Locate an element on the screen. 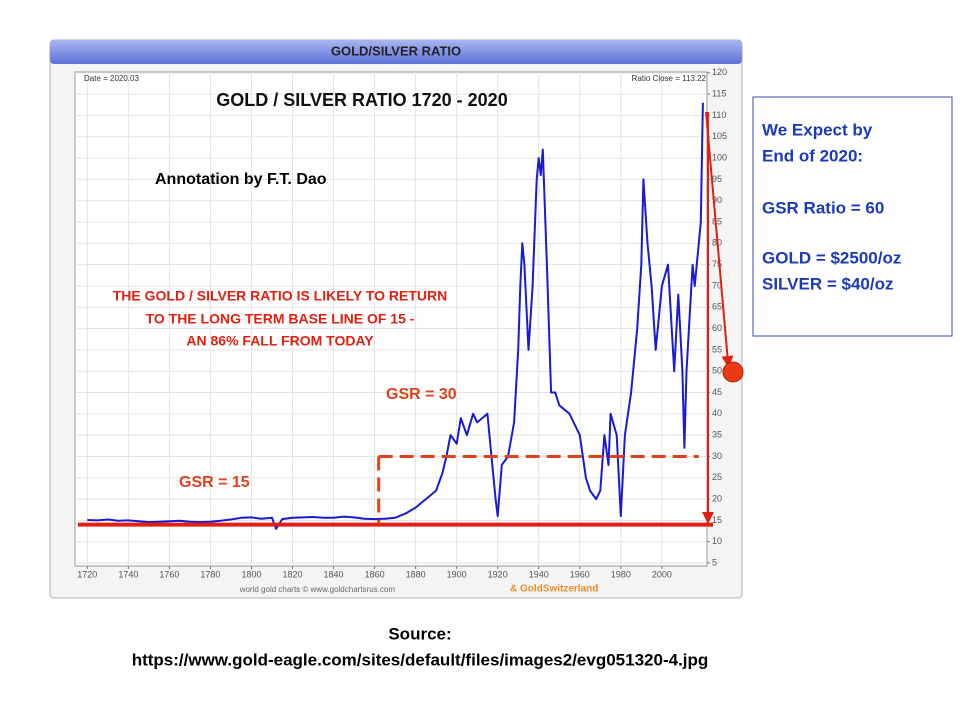 This screenshot has width=960, height=725. y-tick-label: 40 is located at coordinates (717, 413).